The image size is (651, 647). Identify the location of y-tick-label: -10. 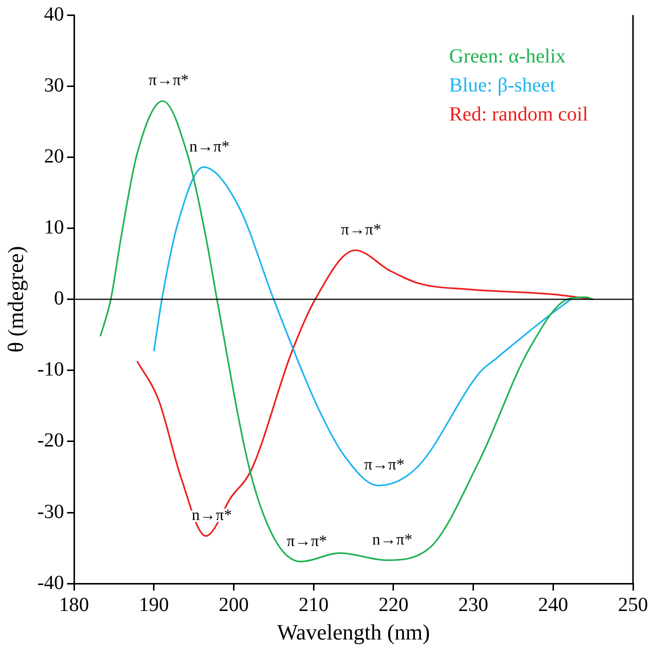
(50, 369).